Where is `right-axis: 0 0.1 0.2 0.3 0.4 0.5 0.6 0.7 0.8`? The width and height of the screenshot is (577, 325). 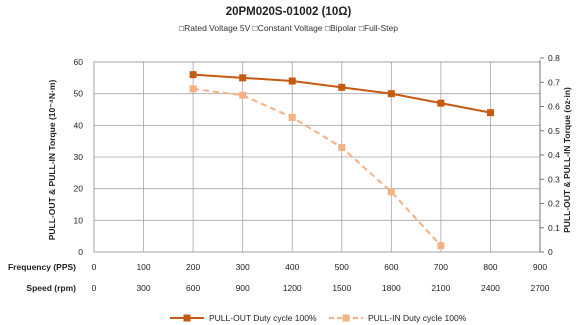
right-axis: 0 0.1 0.2 0.3 0.4 0.5 0.6 0.7 0.8 is located at coordinates (549, 155).